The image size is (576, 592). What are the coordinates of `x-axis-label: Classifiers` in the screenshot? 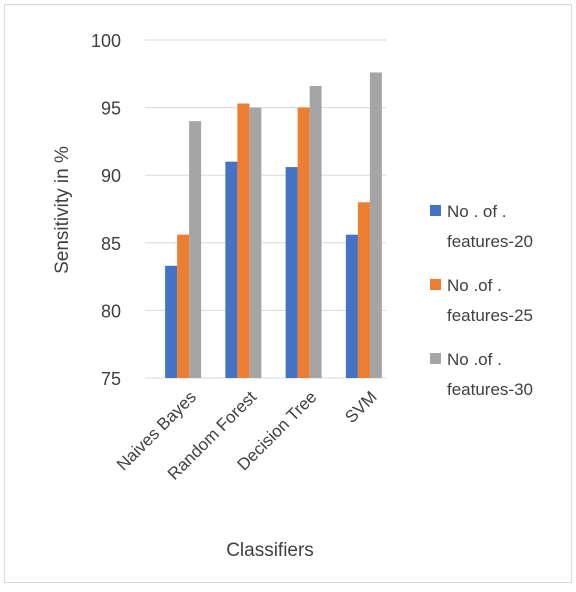 It's located at (270, 550).